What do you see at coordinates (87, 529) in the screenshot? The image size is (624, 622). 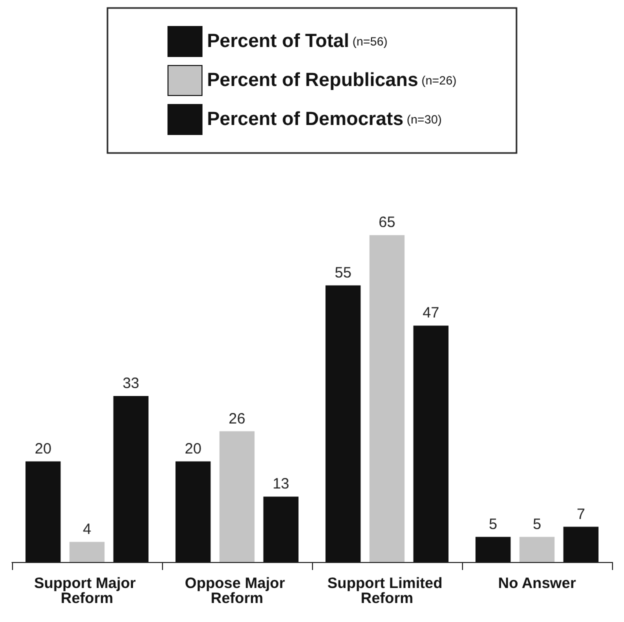 I see `data-label: 4` at bounding box center [87, 529].